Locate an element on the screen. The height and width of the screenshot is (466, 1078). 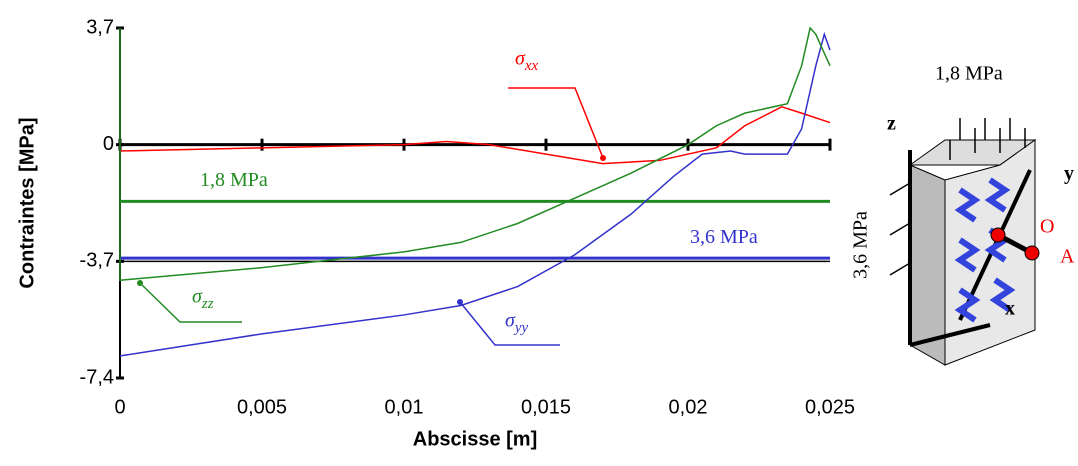
series-label: σyy is located at coordinates (517, 323).